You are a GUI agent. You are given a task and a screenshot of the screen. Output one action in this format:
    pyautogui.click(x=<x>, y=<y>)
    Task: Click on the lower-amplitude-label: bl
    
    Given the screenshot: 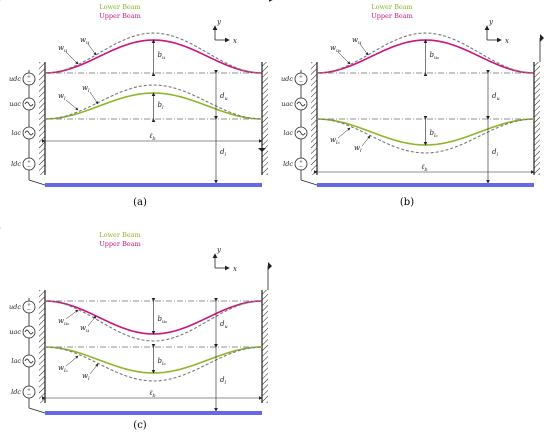 What is the action you would take?
    pyautogui.click(x=161, y=106)
    